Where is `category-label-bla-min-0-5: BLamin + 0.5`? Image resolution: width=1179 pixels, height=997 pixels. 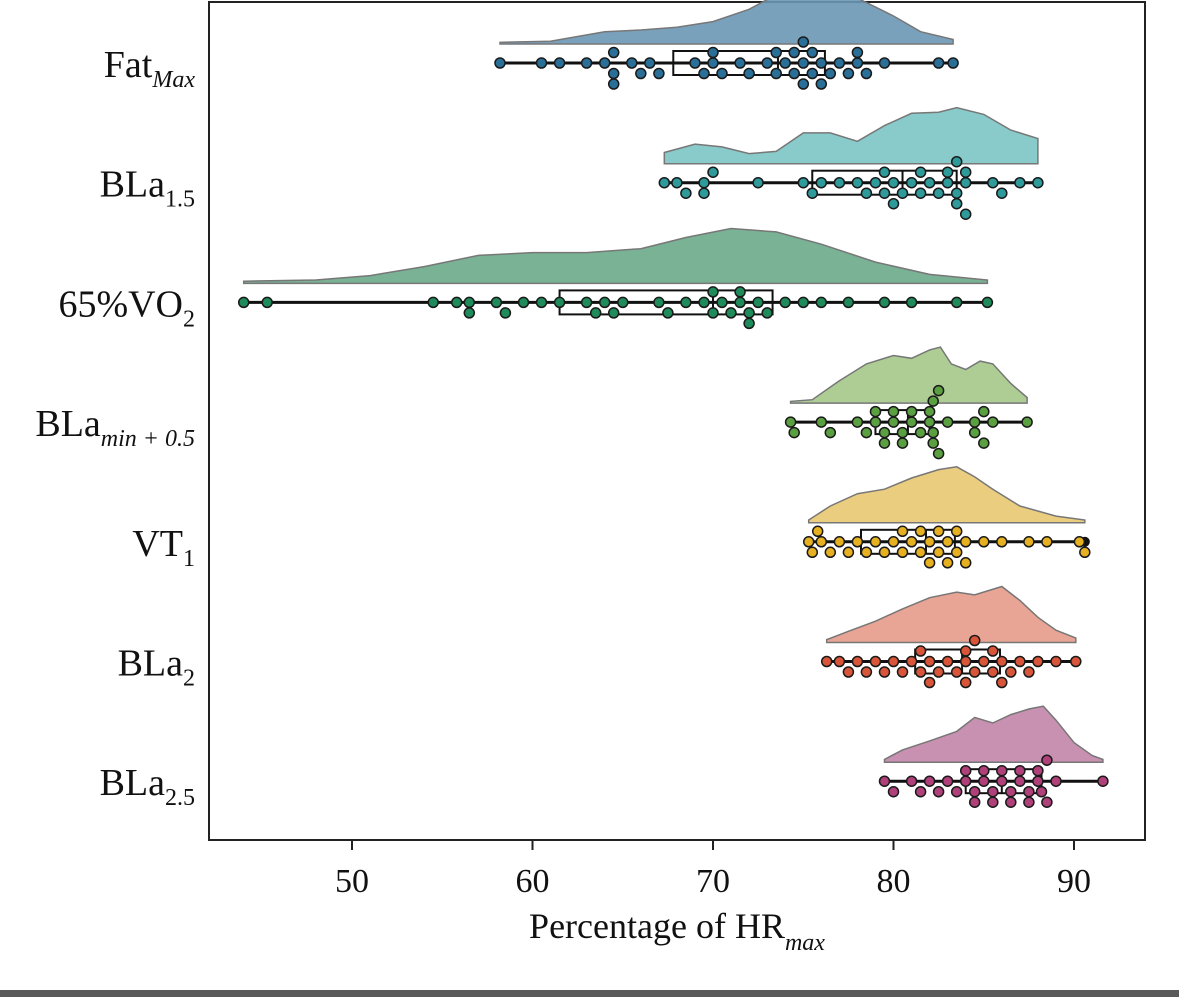
category-label-bla-min-0-5: BLamin + 0.5 is located at coordinates (115, 427).